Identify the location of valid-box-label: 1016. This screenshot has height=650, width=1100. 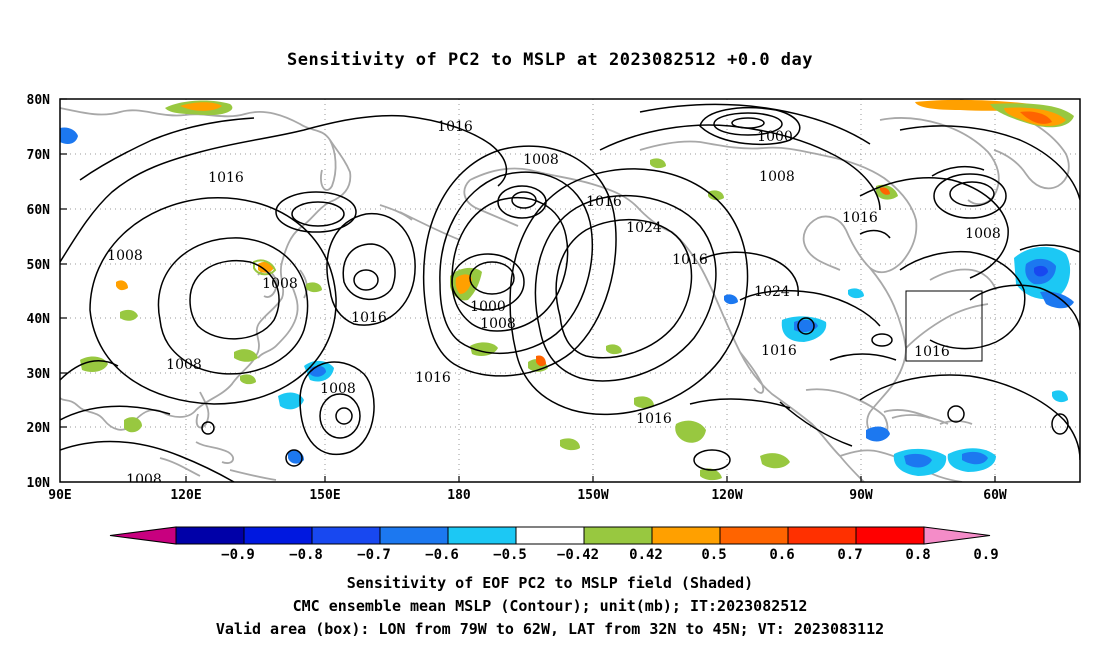
(932, 352).